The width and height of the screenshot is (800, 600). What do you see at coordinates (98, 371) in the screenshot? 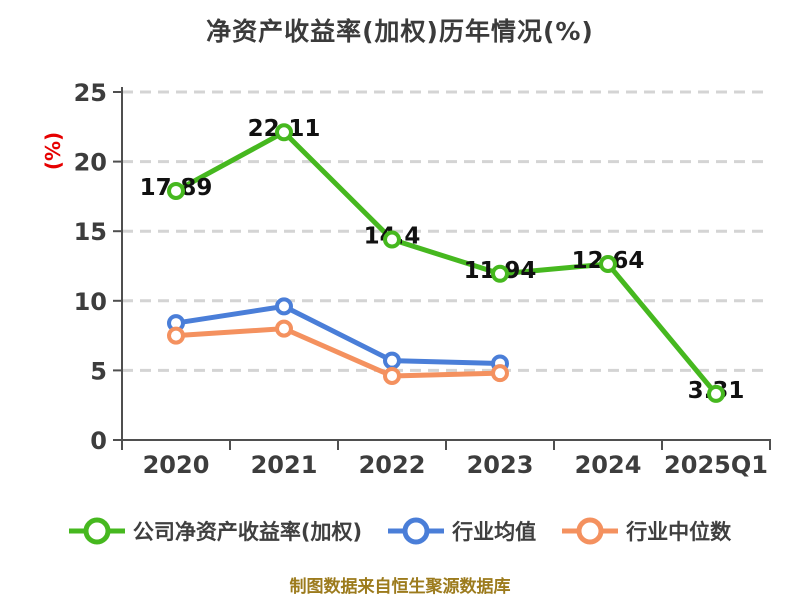
I see `y-tick-label-5: 5` at bounding box center [98, 371].